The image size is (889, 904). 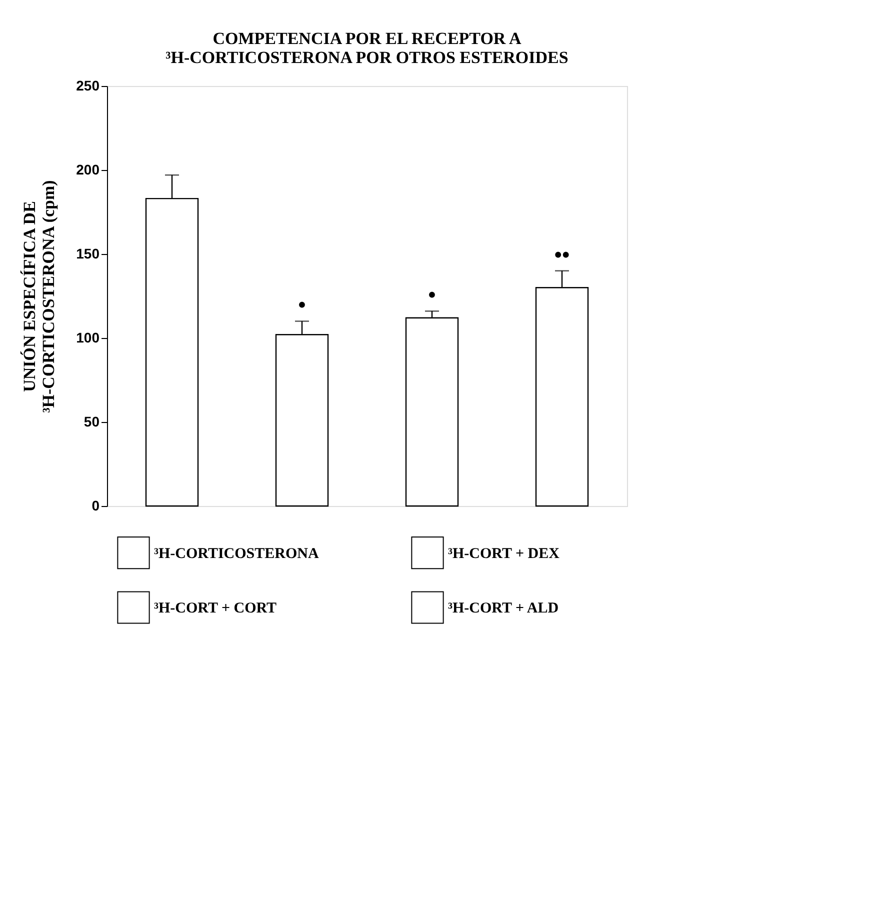 What do you see at coordinates (88, 170) in the screenshot?
I see `y-tick-label: 200` at bounding box center [88, 170].